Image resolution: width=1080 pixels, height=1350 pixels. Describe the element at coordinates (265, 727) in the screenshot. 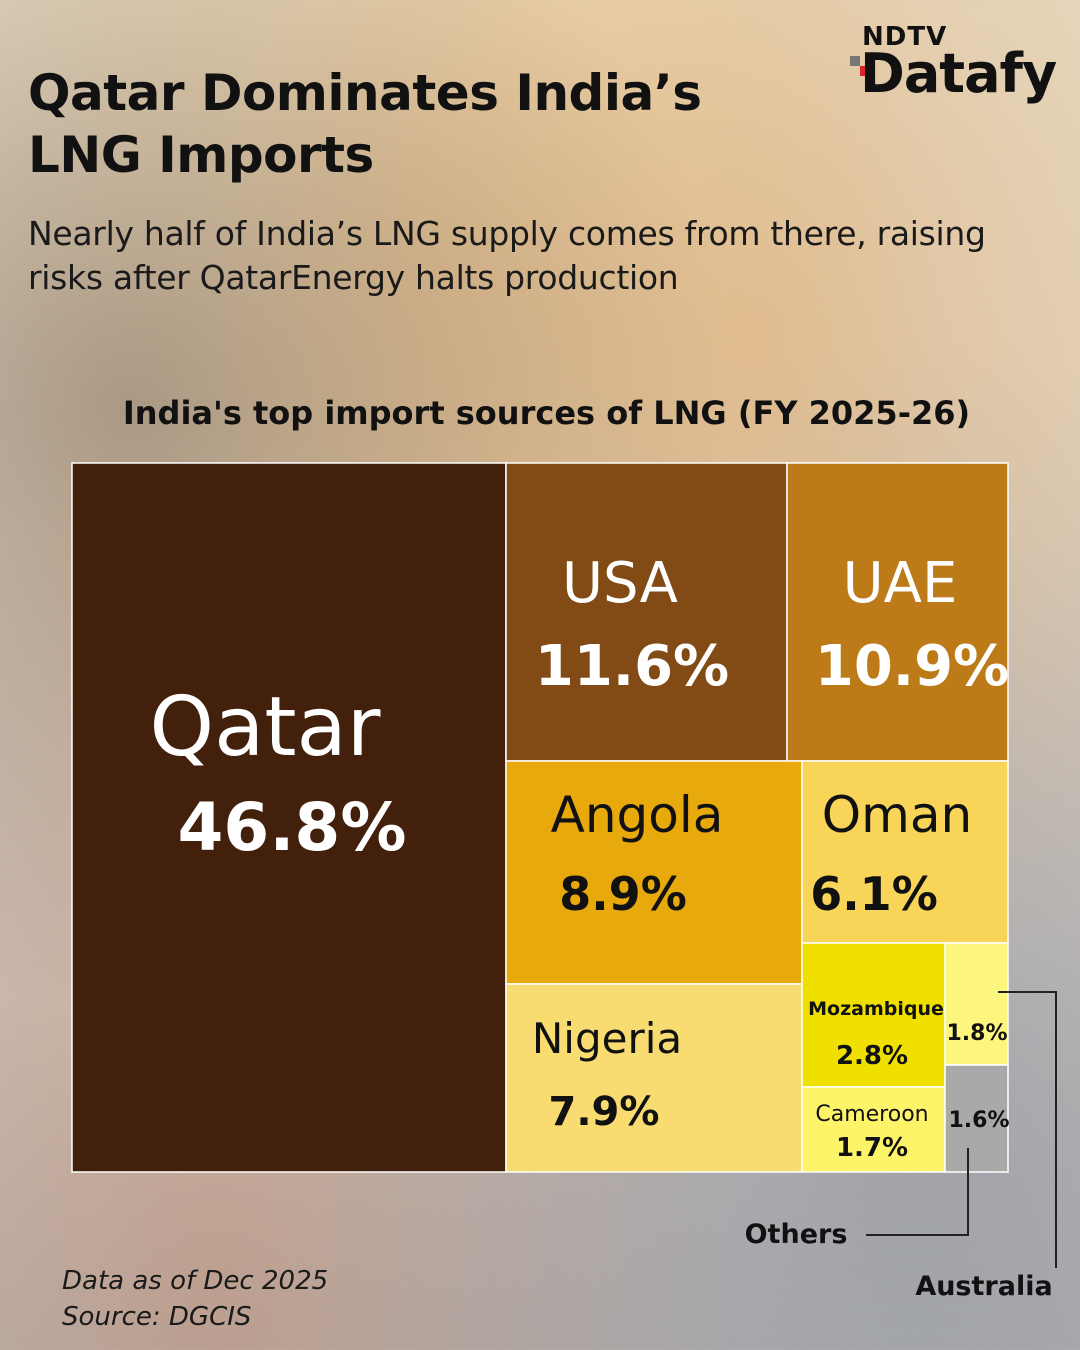

I see `tile-label-qatar: Qatar` at that location.